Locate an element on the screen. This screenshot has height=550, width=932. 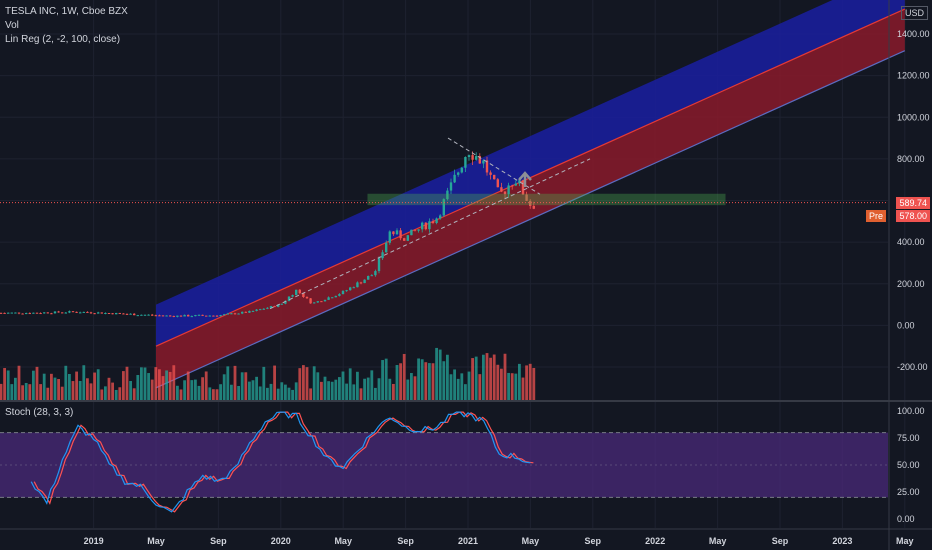
currency-badge: USD is located at coordinates (914, 13).